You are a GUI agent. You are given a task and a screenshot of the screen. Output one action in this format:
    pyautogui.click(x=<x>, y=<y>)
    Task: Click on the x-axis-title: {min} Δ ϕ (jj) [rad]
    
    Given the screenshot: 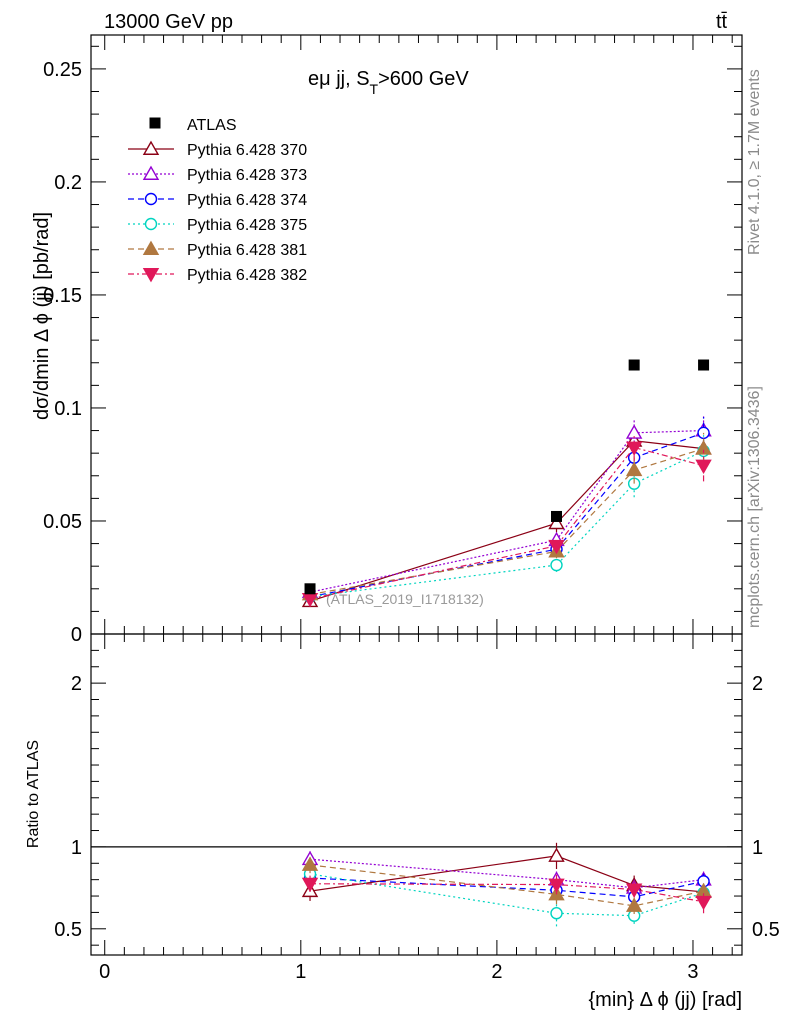 What is the action you would take?
    pyautogui.click(x=666, y=1000)
    